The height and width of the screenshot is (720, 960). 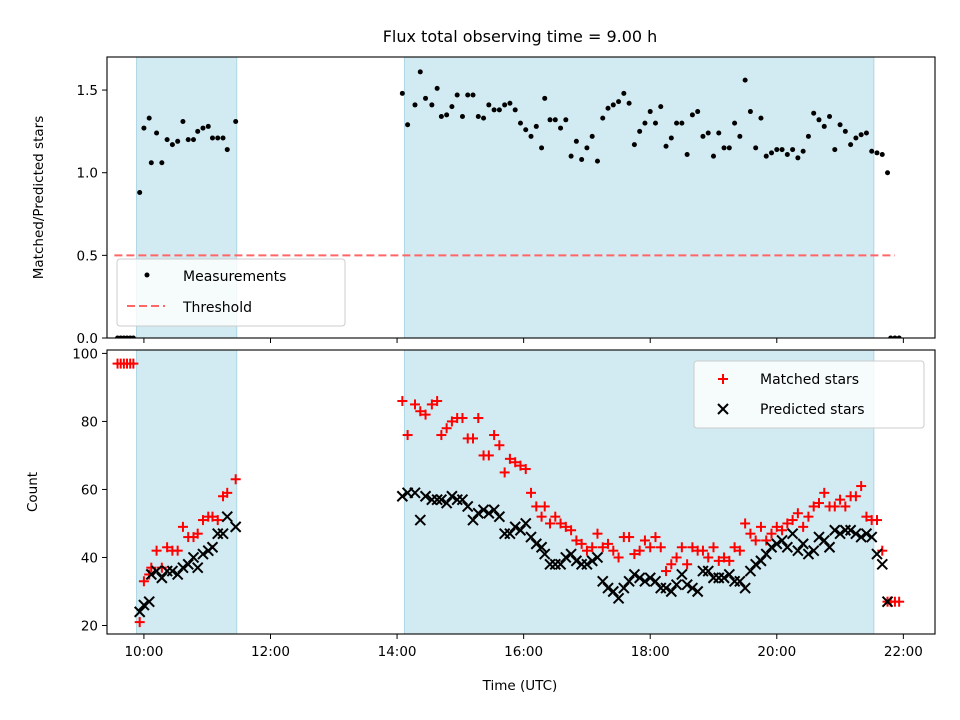 I want to click on y-tick-label: 60, so click(x=89, y=490).